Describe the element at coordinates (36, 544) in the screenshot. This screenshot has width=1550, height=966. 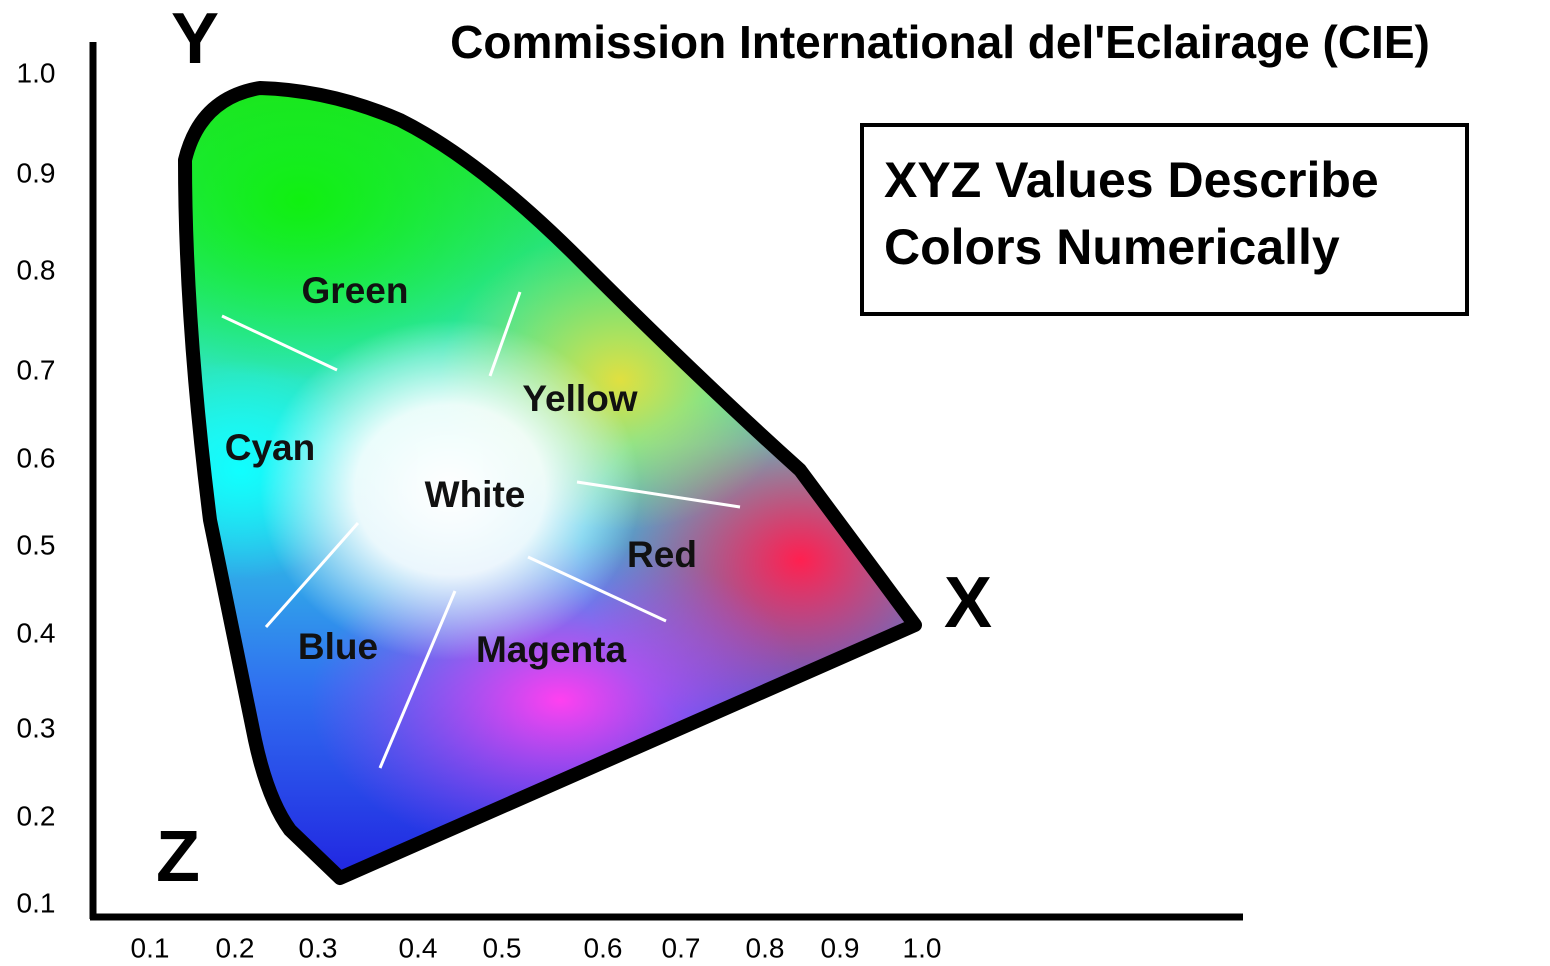
I see `y-tick-label: 0.5` at that location.